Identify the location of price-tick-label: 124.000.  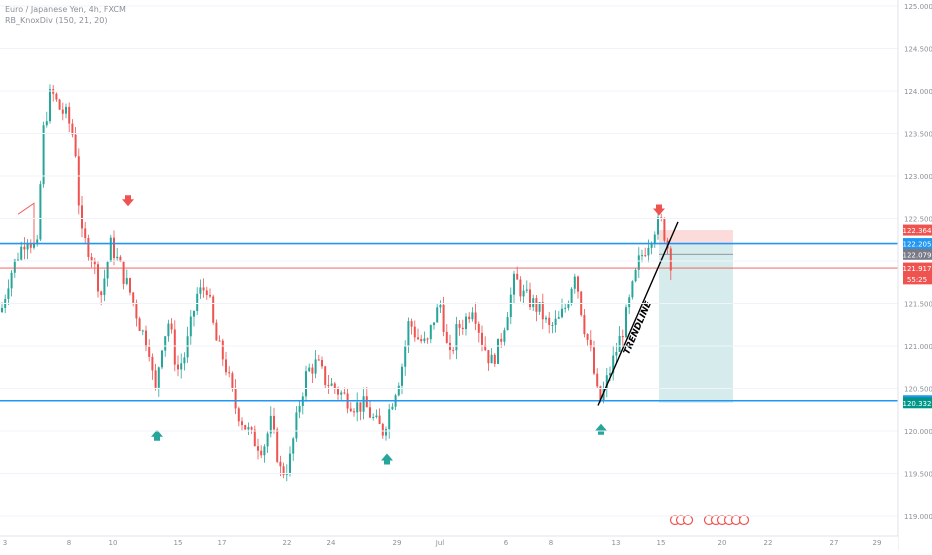
(918, 92).